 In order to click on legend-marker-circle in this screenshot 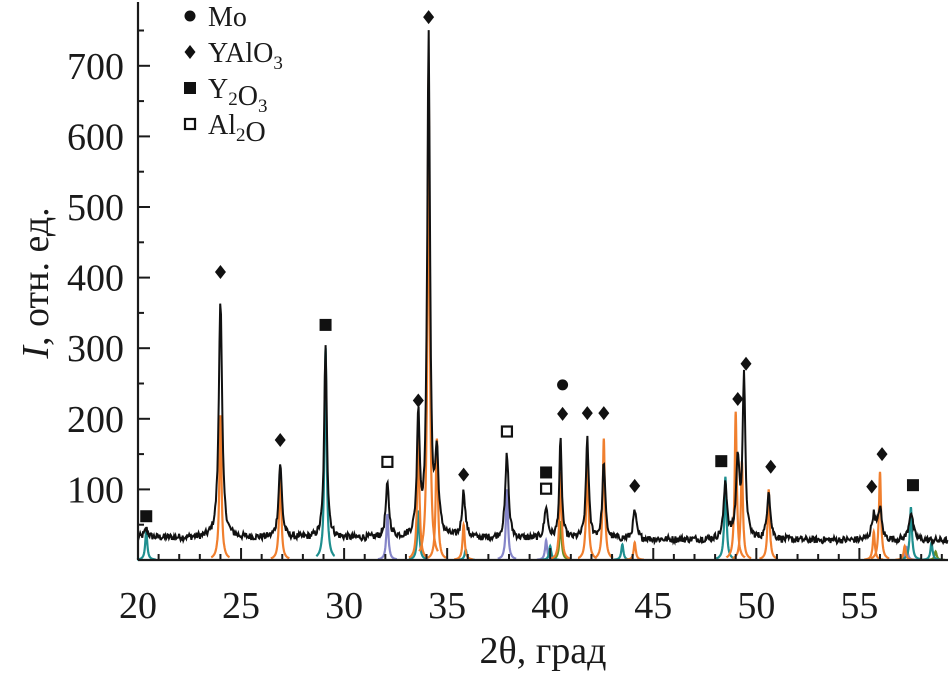, I will do `click(190, 16)`.